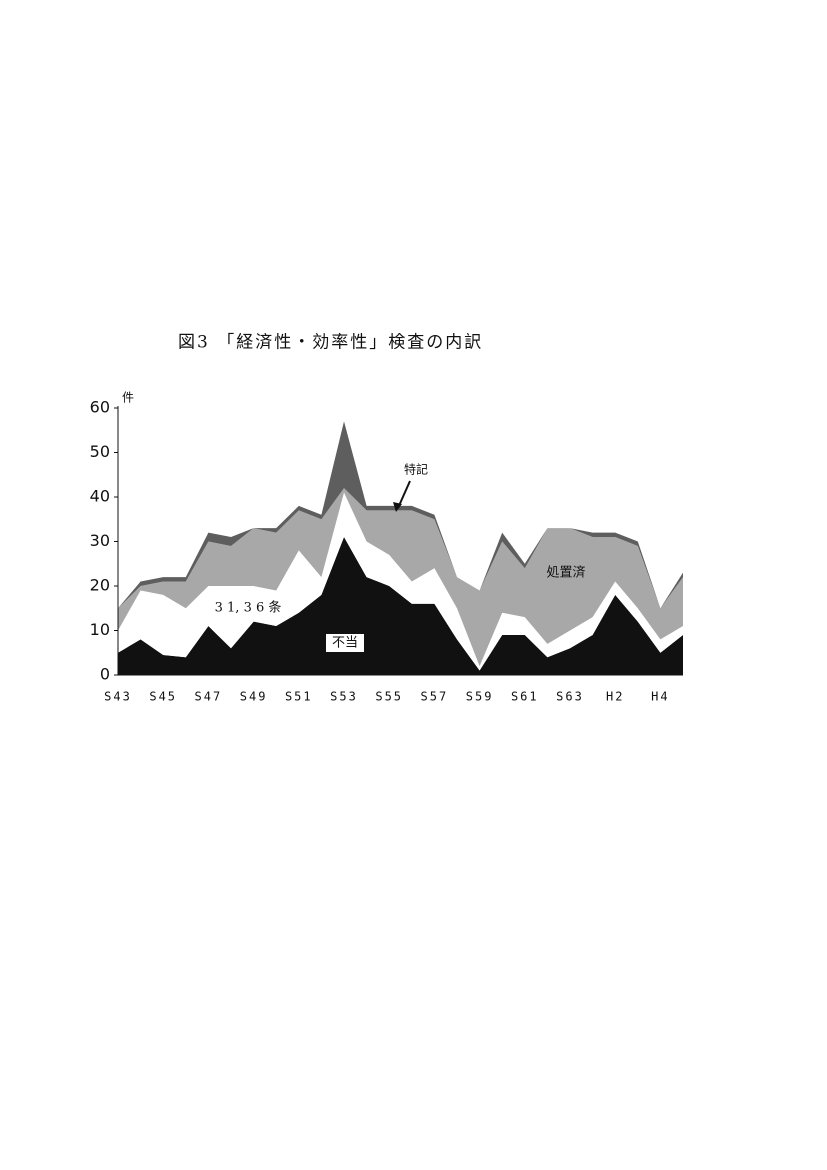 The width and height of the screenshot is (827, 1170). Describe the element at coordinates (344, 697) in the screenshot. I see `x-tick-label: S53` at that location.